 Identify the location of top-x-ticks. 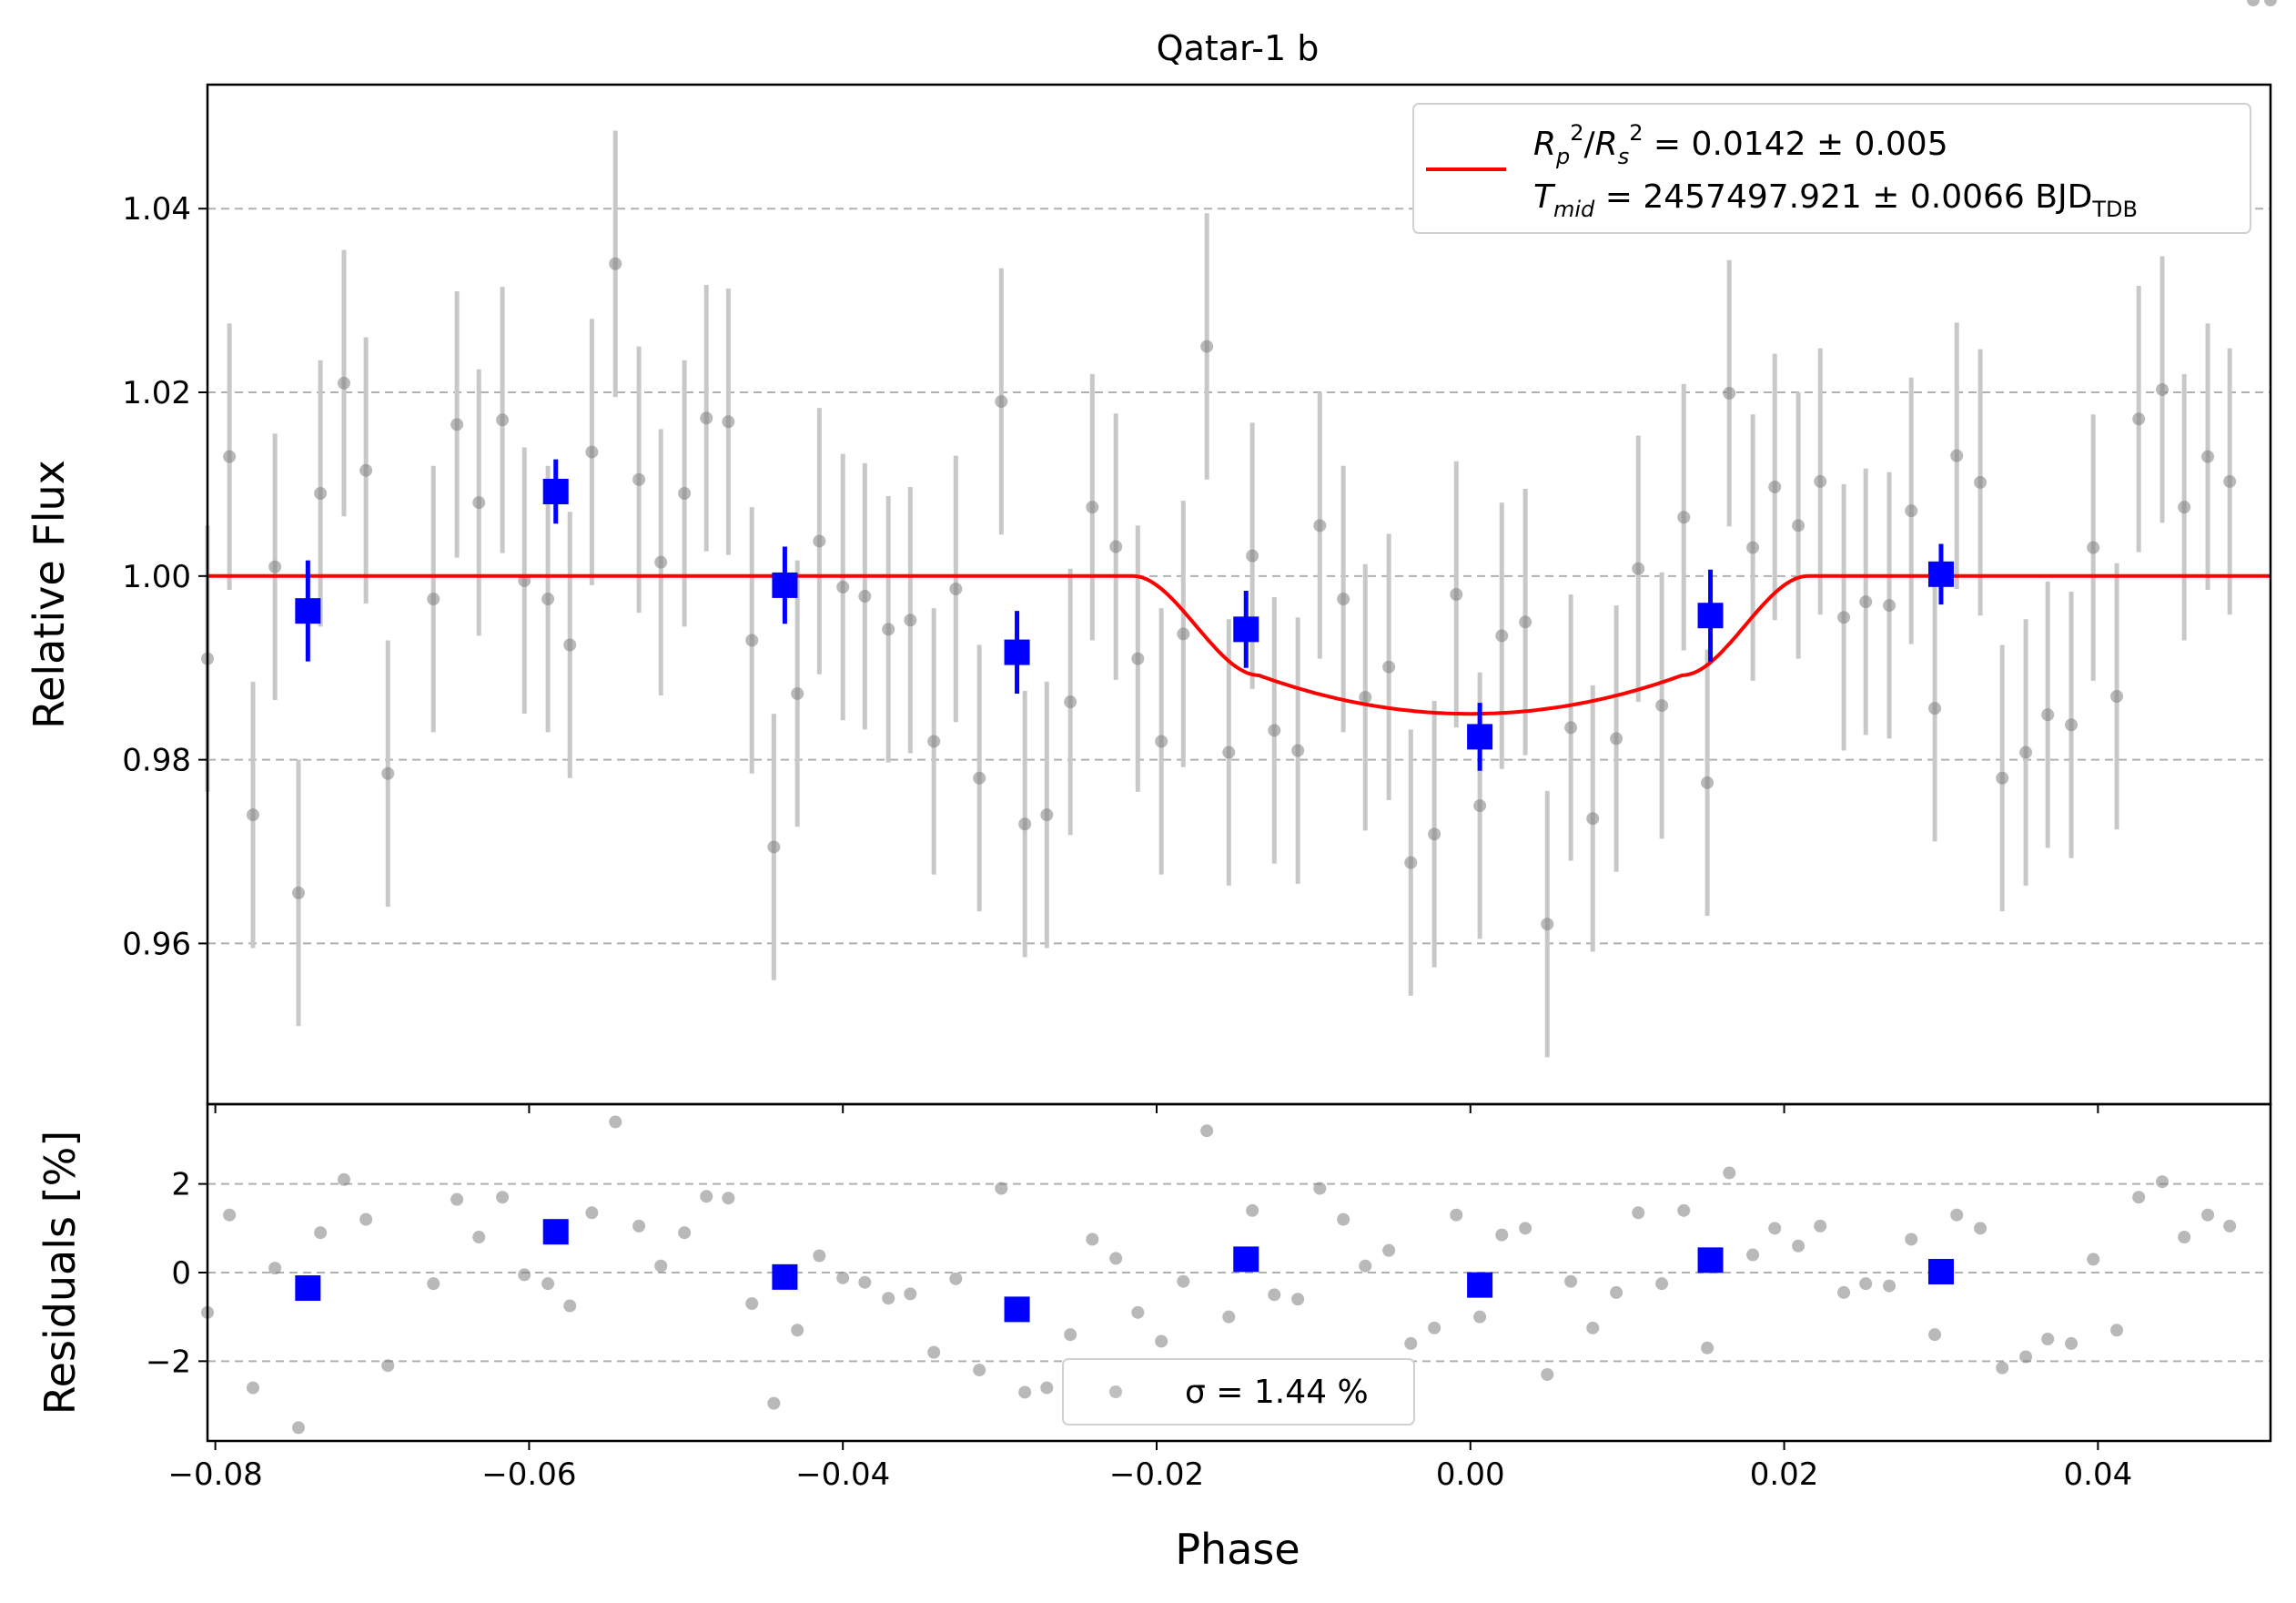
(1156, 1108).